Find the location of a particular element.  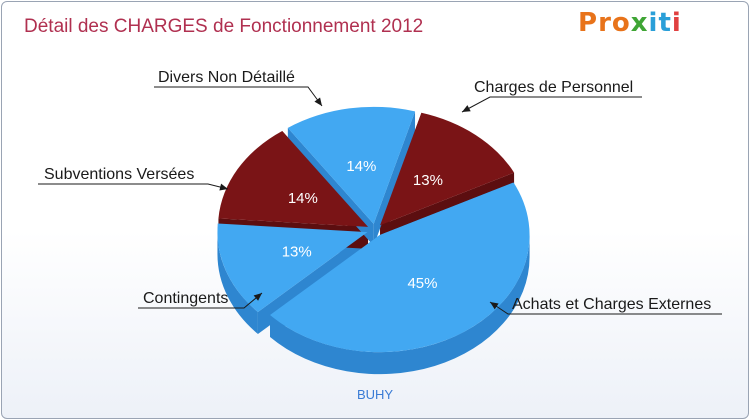

proxiti-logo: Proxiti is located at coordinates (630, 23).